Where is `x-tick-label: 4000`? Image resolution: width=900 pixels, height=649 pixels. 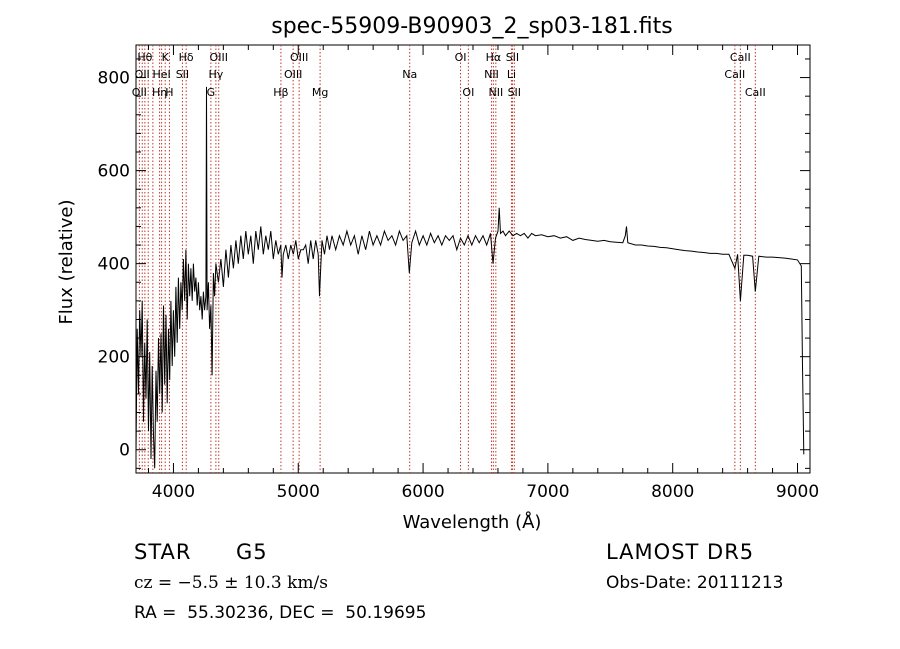
x-tick-label: 4000 is located at coordinates (173, 492).